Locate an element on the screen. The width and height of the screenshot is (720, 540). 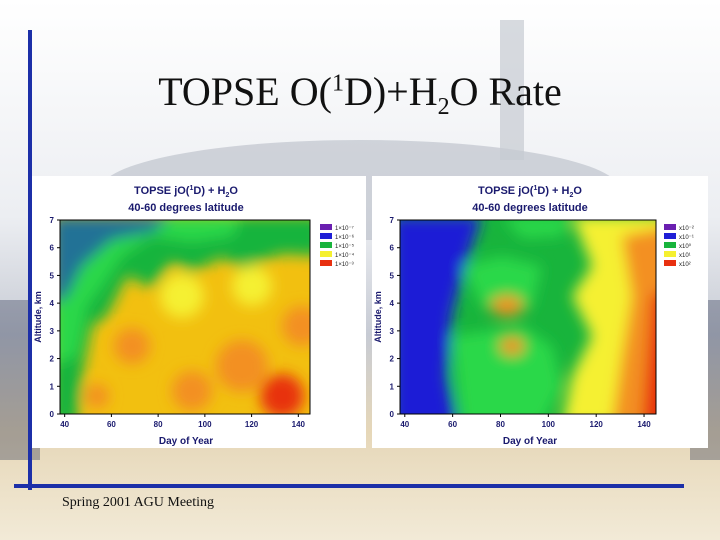
legend-label: x10⁻¹ is located at coordinates (686, 238).